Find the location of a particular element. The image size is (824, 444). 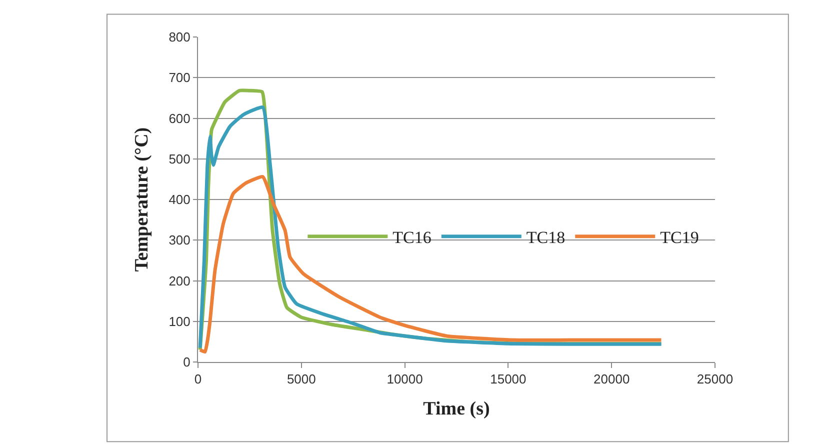

x-tick-label: 25000 is located at coordinates (715, 379).